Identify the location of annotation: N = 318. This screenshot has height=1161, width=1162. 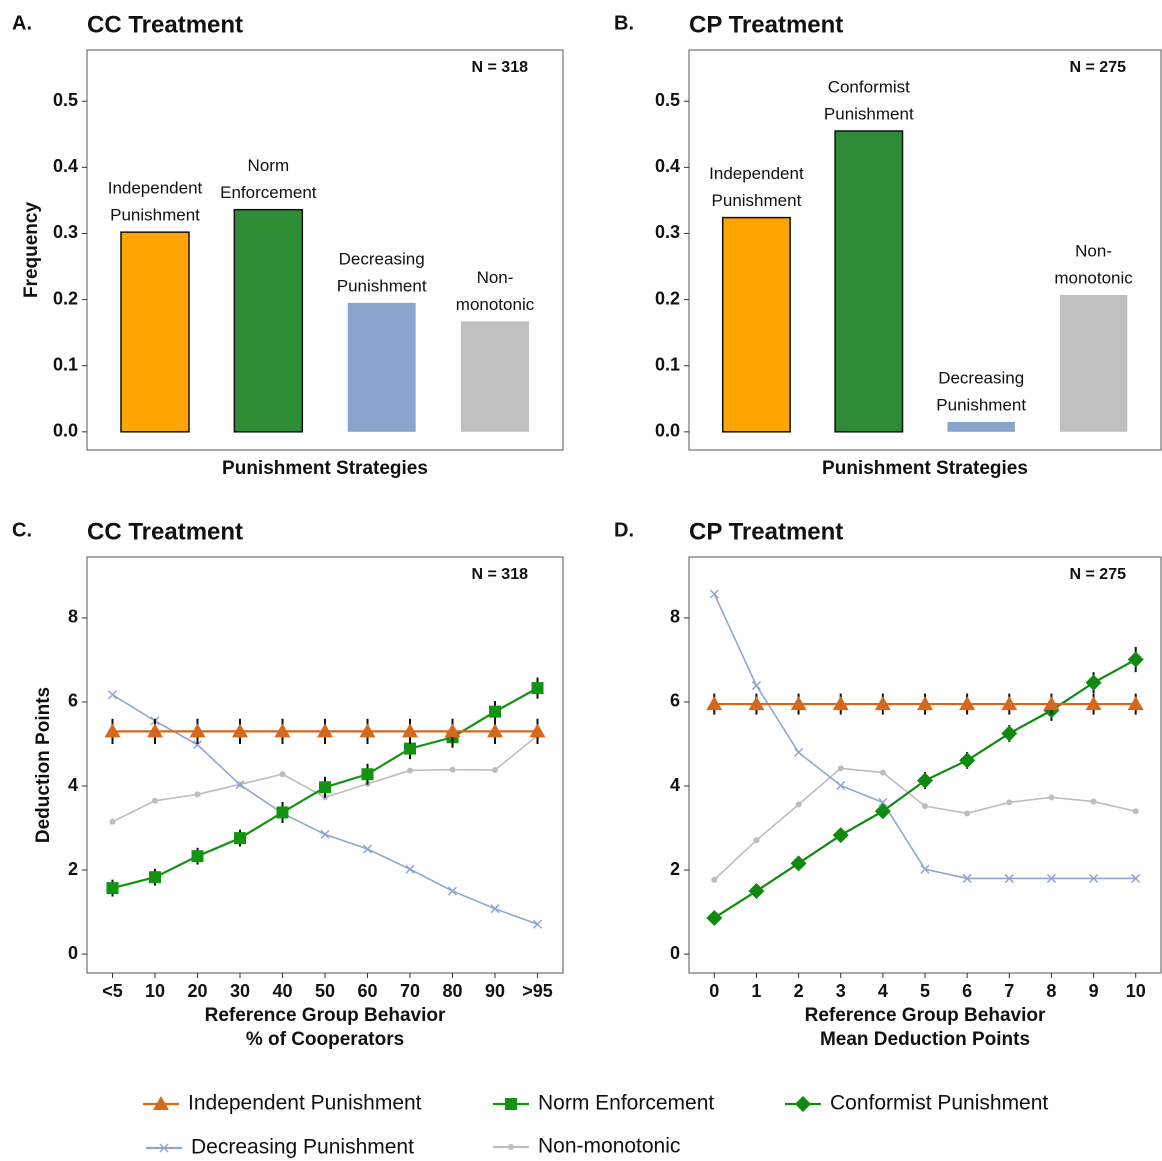
(500, 574).